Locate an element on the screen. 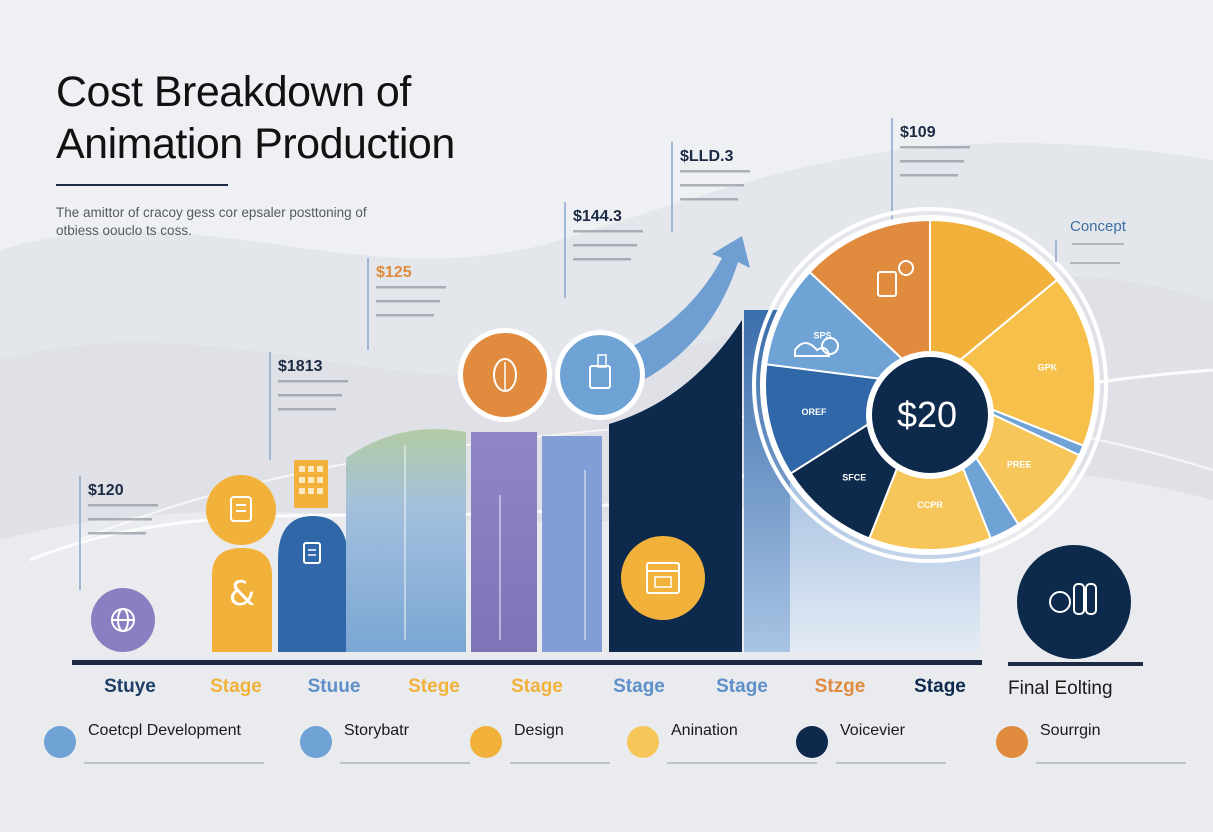 The image size is (1213, 832). final-axis is located at coordinates (1075, 664).